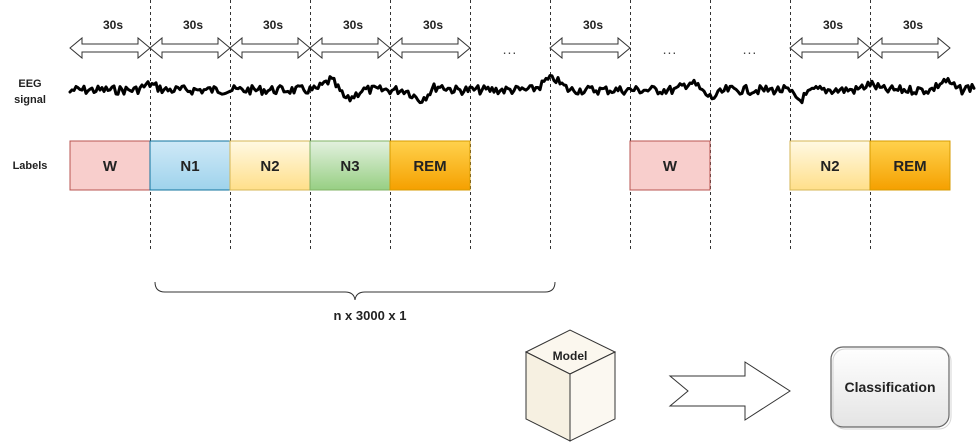  What do you see at coordinates (355, 291) in the screenshot?
I see `input-window-brace` at bounding box center [355, 291].